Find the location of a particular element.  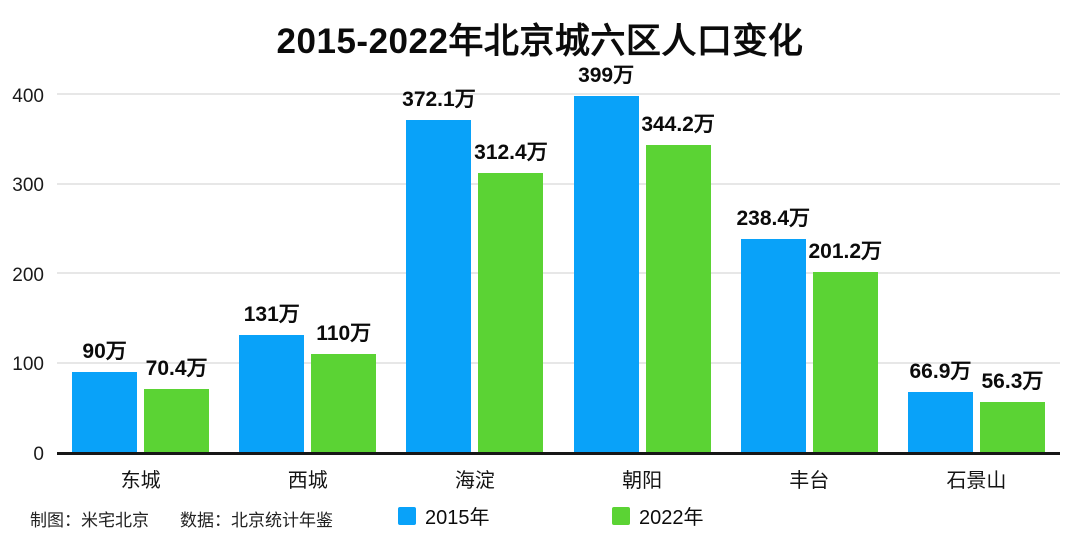

bar-value-label: 372.1万 is located at coordinates (439, 99).